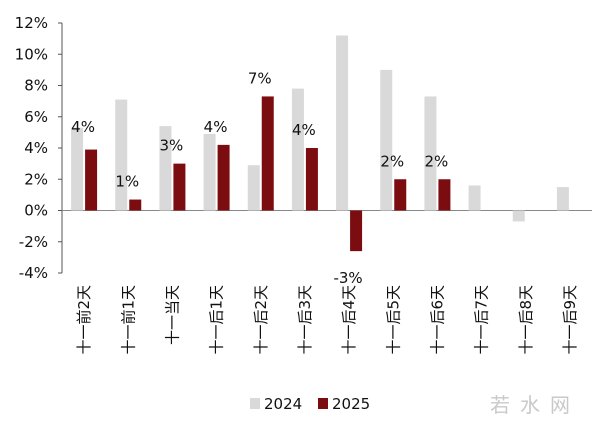 This screenshot has width=600, height=422. Describe the element at coordinates (36, 179) in the screenshot. I see `y-tick-label: 2%` at that location.